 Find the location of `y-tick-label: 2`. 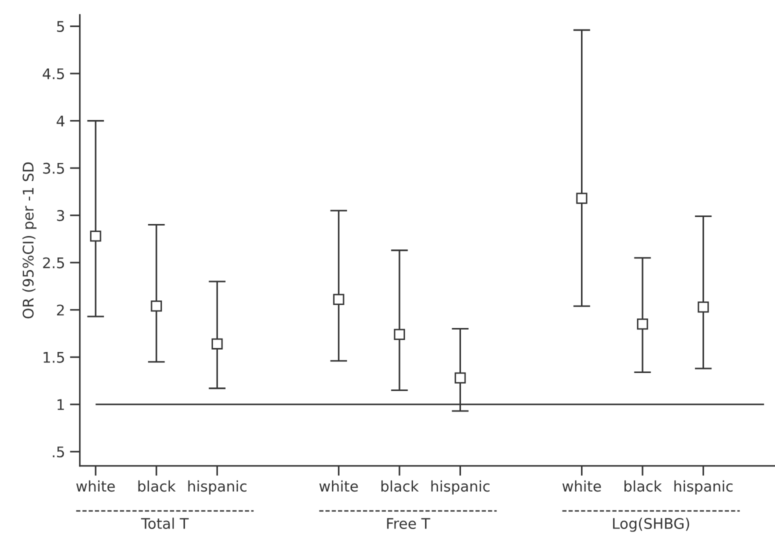

y-tick-label: 2 is located at coordinates (60, 310).